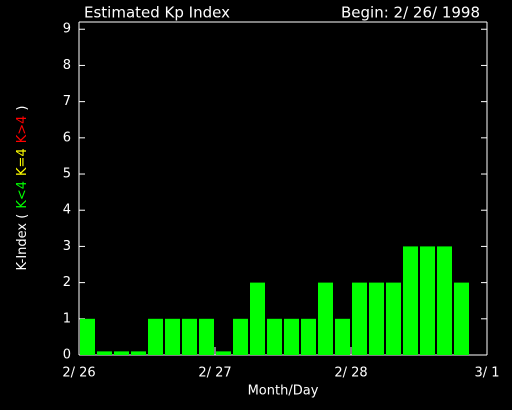 Image resolution: width=512 pixels, height=410 pixels. Describe the element at coordinates (67, 65) in the screenshot. I see `y-tick-label: 8` at that location.